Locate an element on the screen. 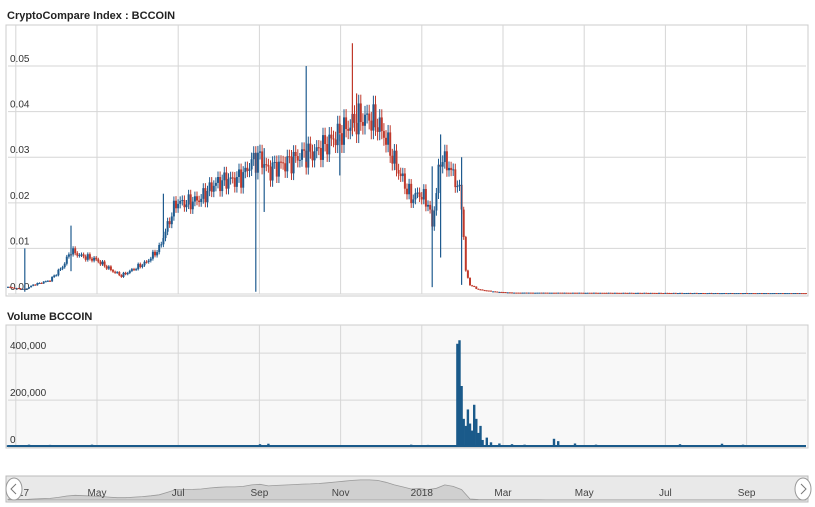  chevron-left-icon is located at coordinates (13, 489).